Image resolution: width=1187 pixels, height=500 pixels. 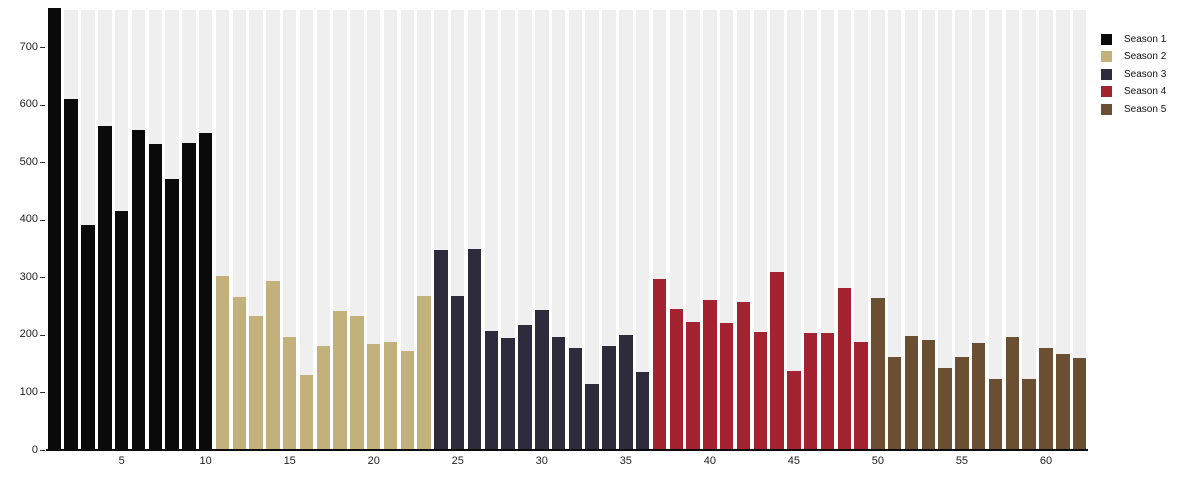 I want to click on y-tick-label: 0, so click(x=34, y=449).